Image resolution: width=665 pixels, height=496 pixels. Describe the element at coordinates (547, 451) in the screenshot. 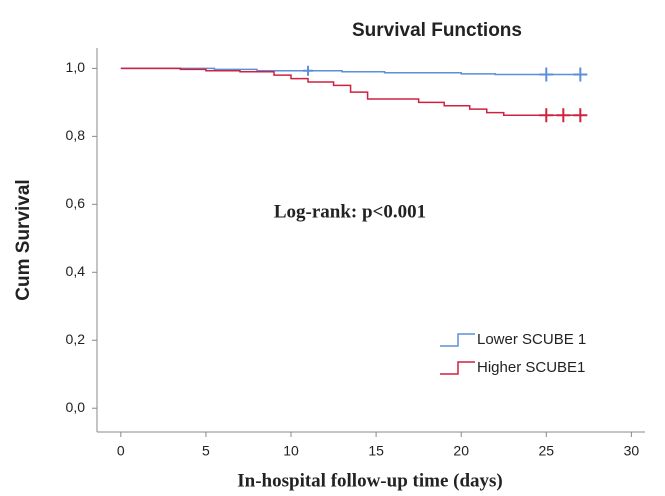

I see `x-tick-label: 25` at that location.